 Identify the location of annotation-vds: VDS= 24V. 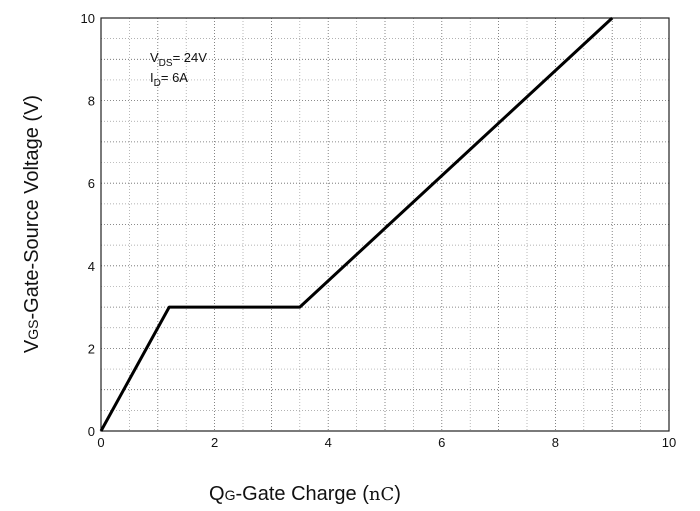
(178, 59).